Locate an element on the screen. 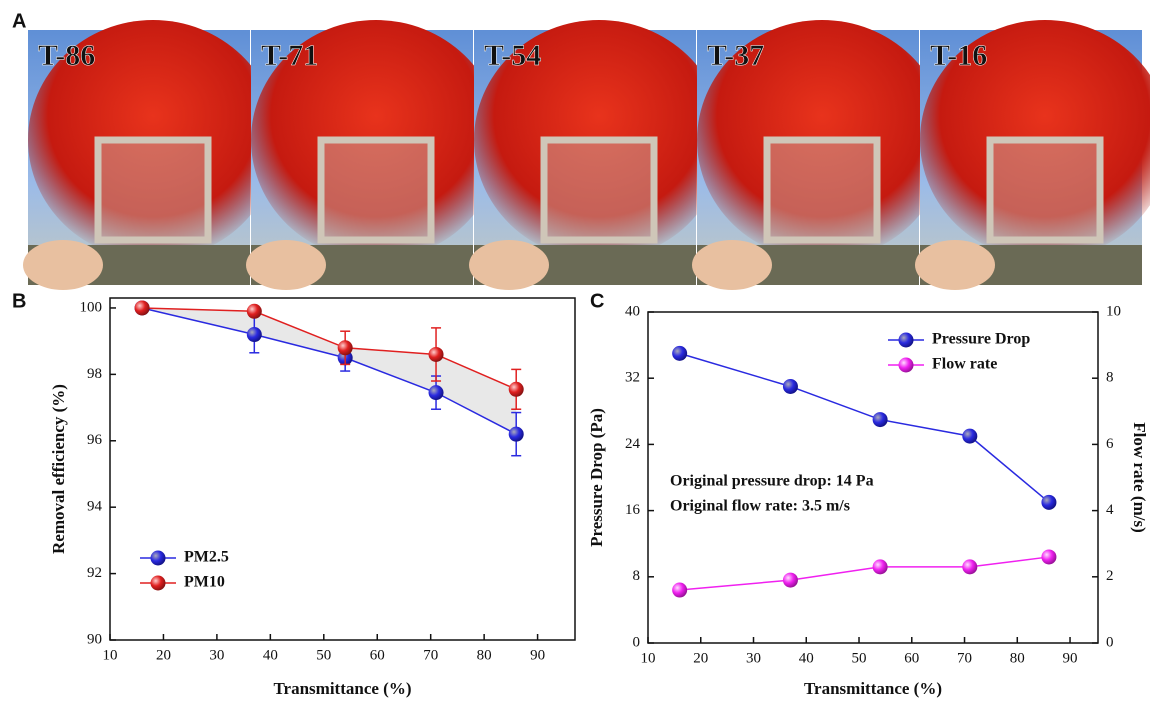 The image size is (1150, 706). y-tick-label: 100 is located at coordinates (91, 307).